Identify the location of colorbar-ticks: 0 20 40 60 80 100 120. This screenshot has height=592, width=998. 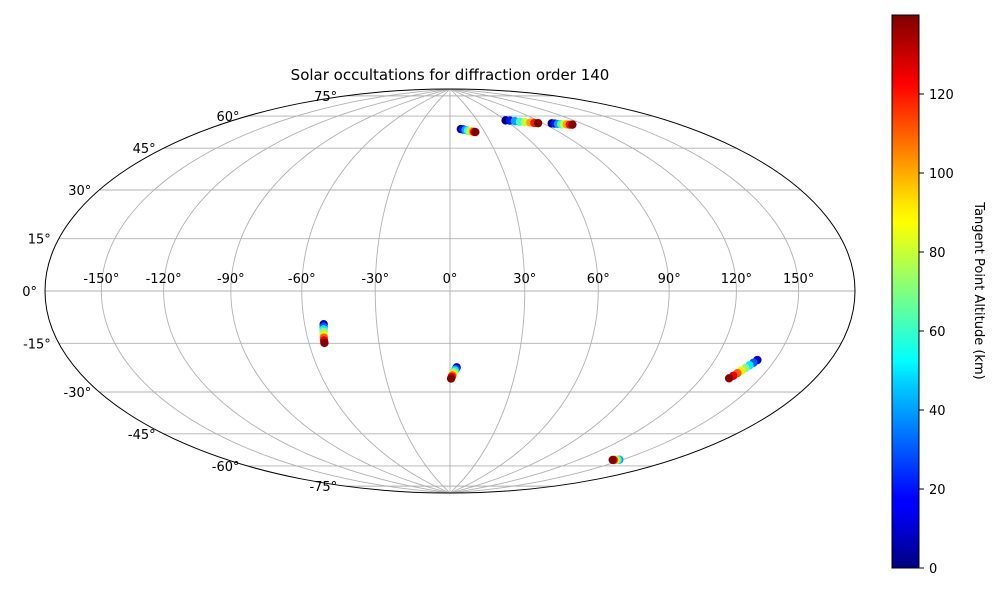
(936, 332).